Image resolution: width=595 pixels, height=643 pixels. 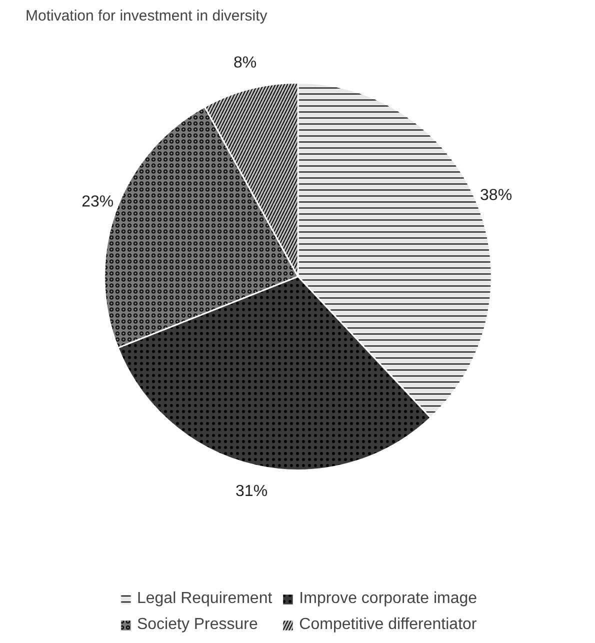 What do you see at coordinates (388, 599) in the screenshot?
I see `legend-label: Improve corporate image` at bounding box center [388, 599].